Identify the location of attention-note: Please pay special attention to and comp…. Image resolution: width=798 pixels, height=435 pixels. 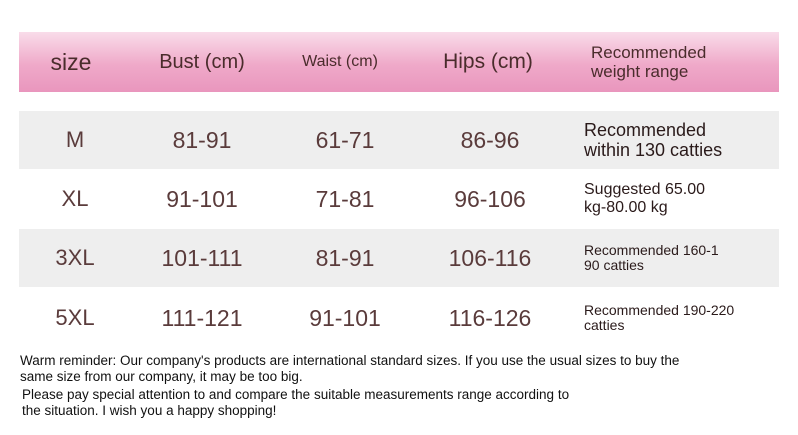
(407, 403).